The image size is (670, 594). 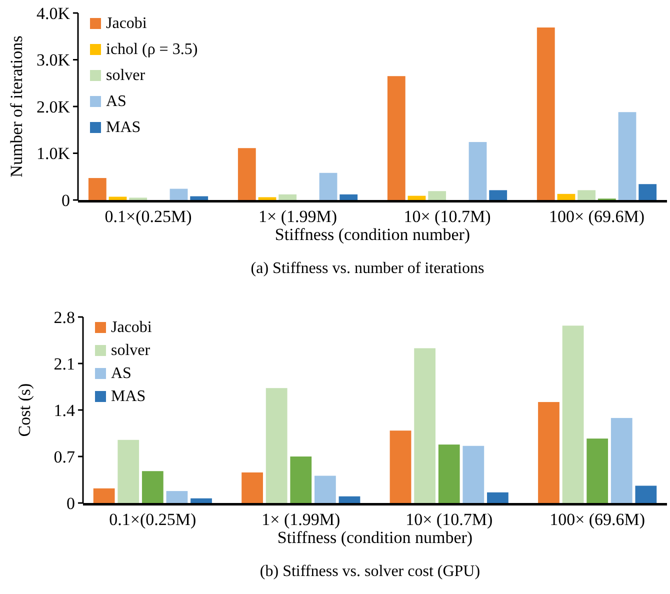 I want to click on y-tick-label: 0.7, so click(x=65, y=456).